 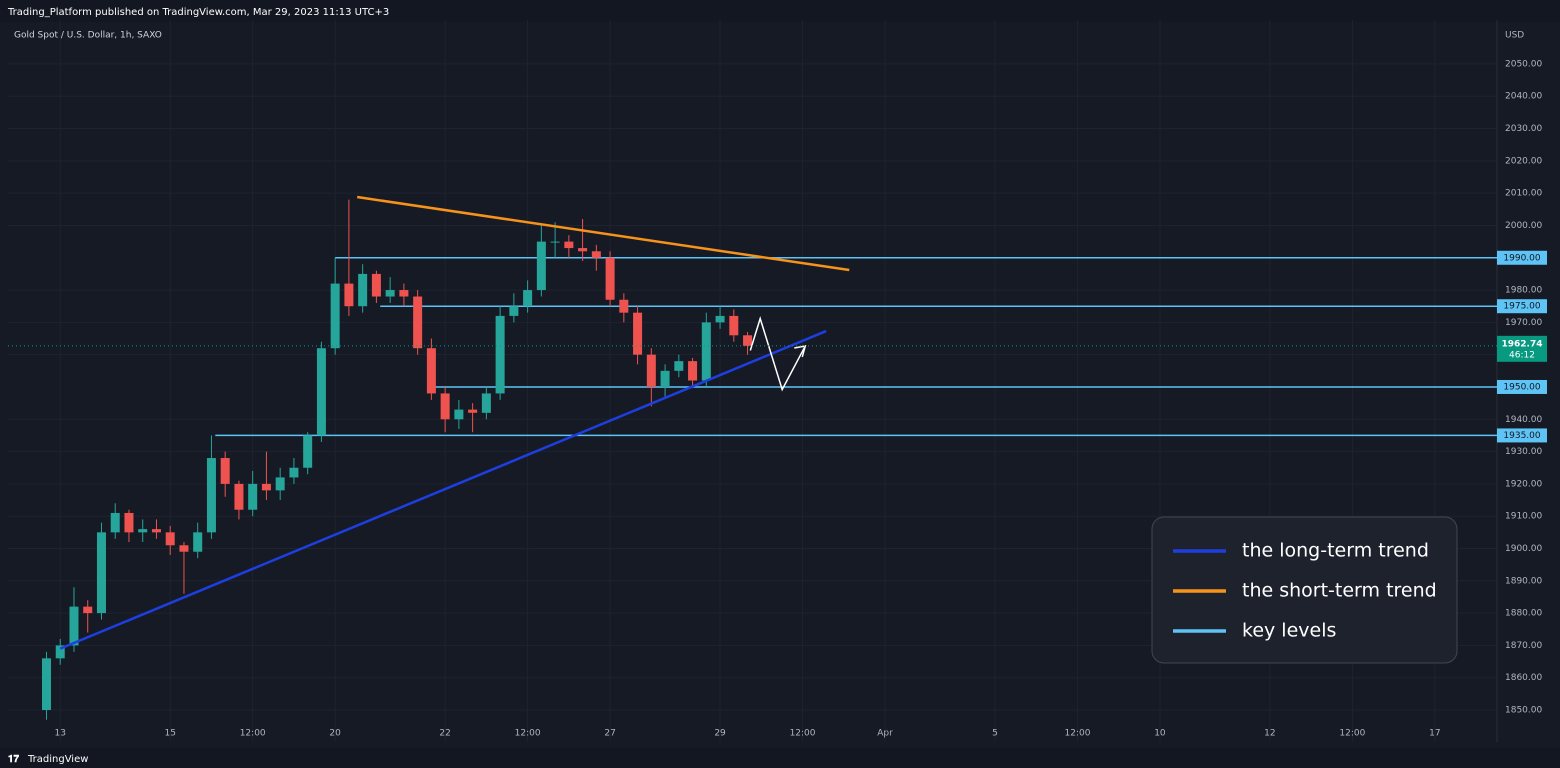 What do you see at coordinates (777, 353) in the screenshot?
I see `projection-path` at bounding box center [777, 353].